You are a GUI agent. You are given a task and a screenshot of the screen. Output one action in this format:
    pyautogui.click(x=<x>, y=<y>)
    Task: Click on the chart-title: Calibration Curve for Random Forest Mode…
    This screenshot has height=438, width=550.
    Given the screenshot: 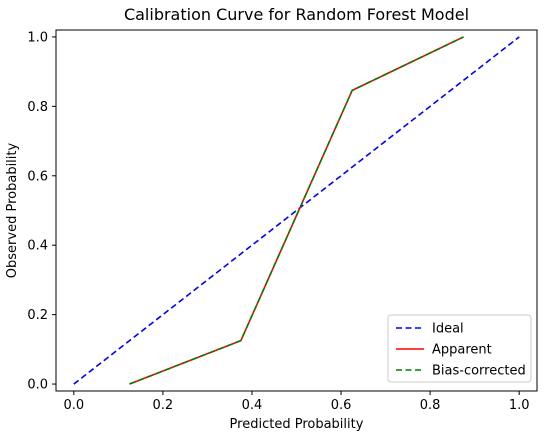 What is the action you would take?
    pyautogui.click(x=296, y=14)
    